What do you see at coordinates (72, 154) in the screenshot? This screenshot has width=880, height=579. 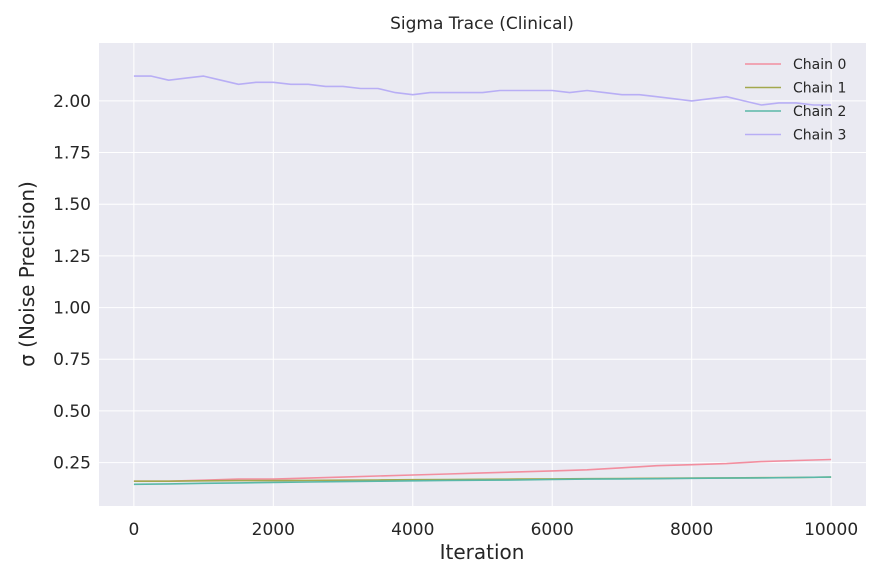 I see `y-tick-label: 1.75` at bounding box center [72, 154].